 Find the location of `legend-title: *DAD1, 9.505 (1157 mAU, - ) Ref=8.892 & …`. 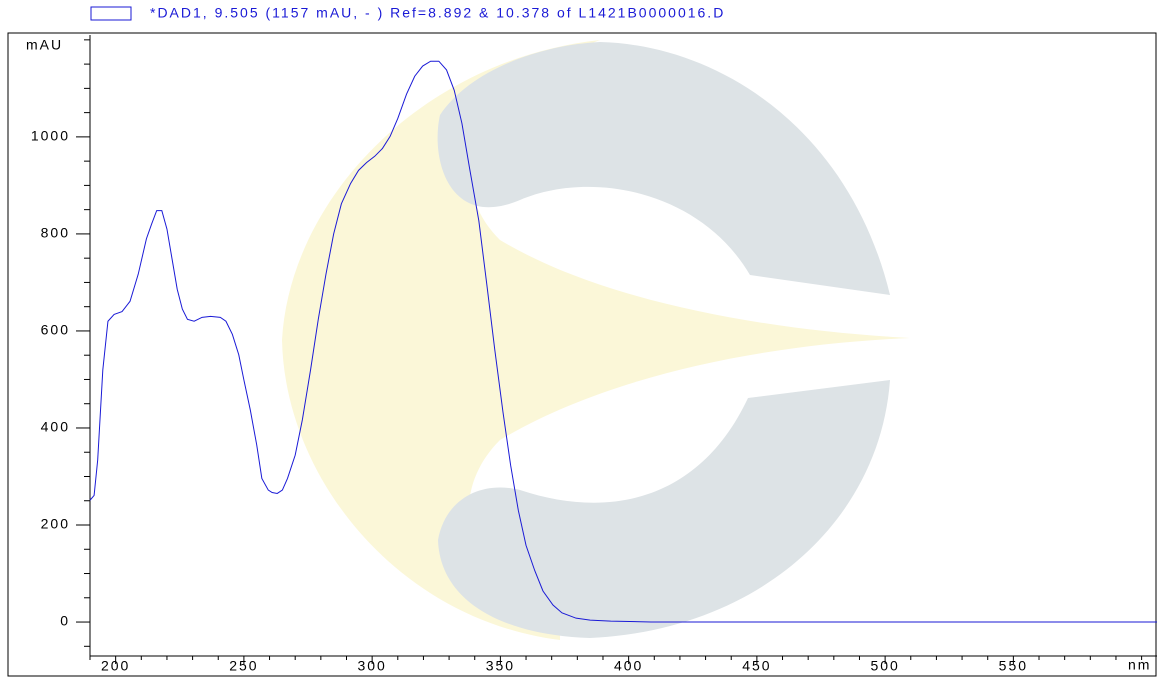

legend-title: *DAD1, 9.505 (1157 mAU, - ) Ref=8.892 & … is located at coordinates (437, 13).